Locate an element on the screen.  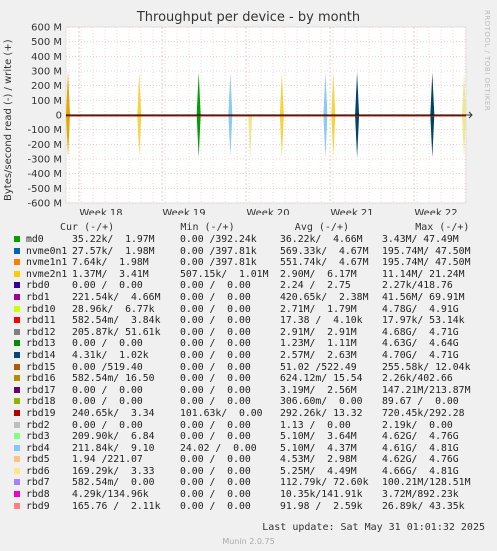
cur-value: 4.31k/ 1.02k is located at coordinates (110, 355).